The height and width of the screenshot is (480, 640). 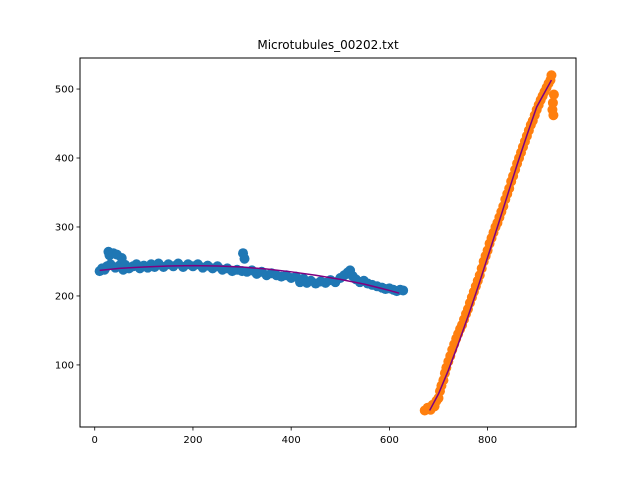 I want to click on x-tick-label: 0, so click(x=95, y=440).